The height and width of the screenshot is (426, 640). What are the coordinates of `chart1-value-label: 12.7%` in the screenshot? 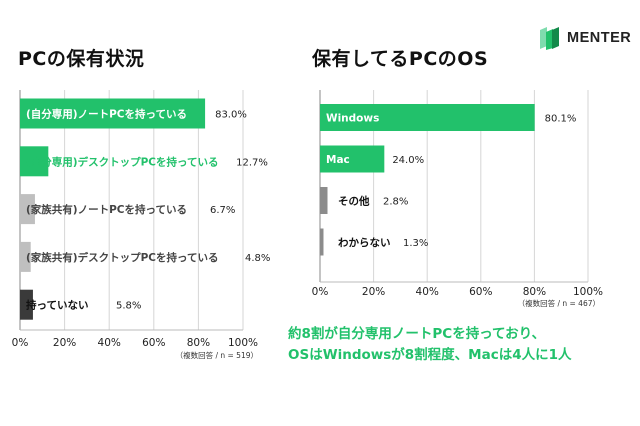 It's located at (252, 162).